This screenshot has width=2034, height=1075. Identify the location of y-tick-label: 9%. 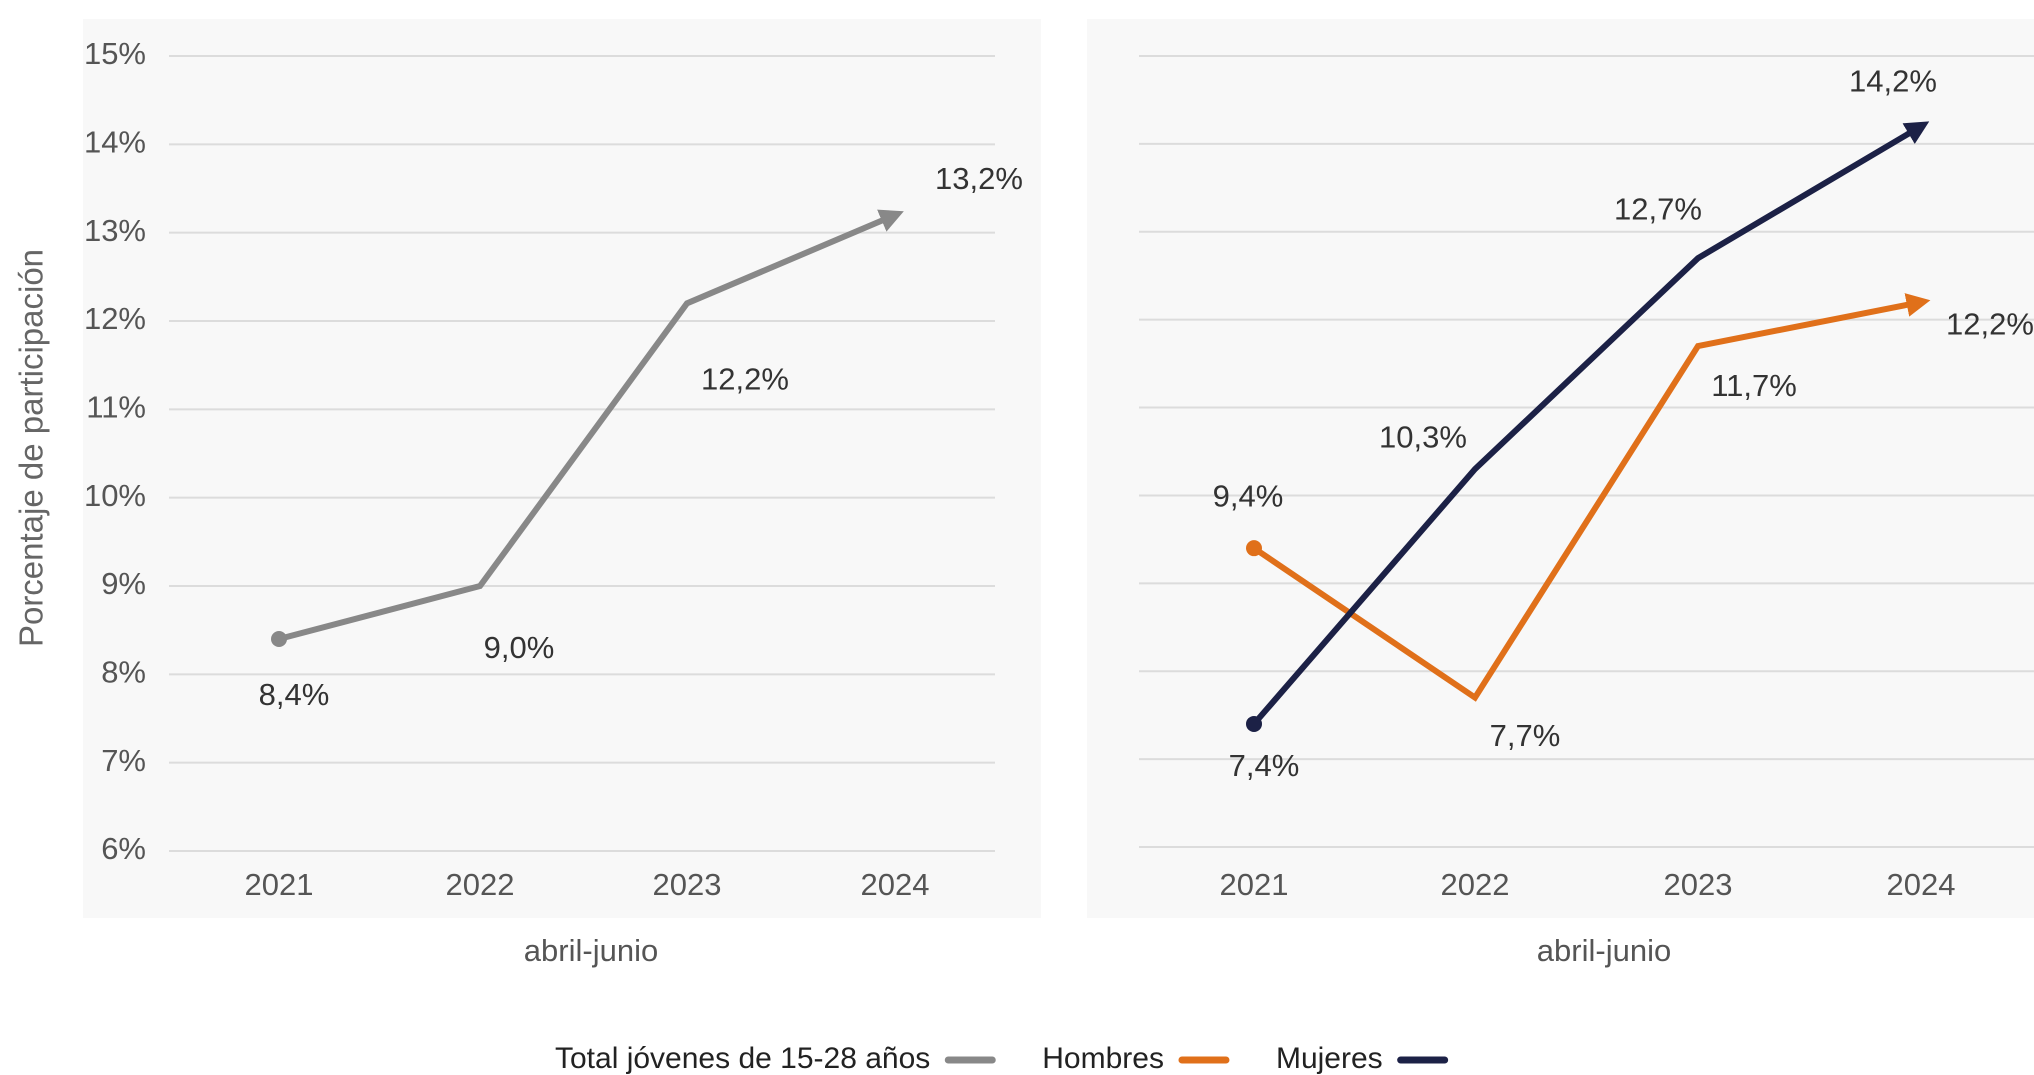
(123, 583).